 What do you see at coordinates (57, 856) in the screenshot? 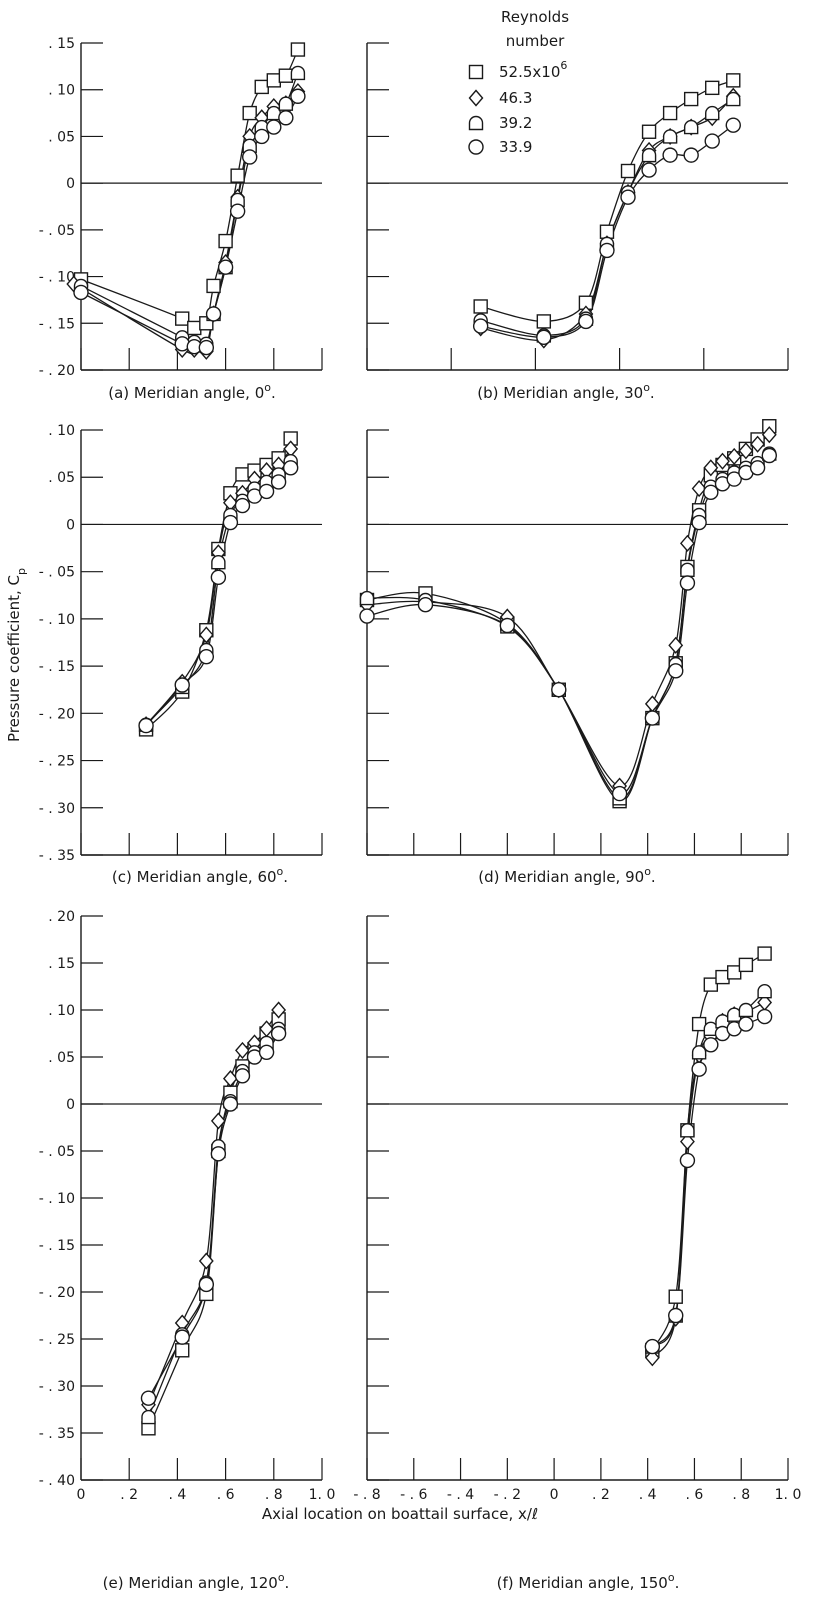
I see `panel-c-ytick-label: - . 35` at bounding box center [57, 856].